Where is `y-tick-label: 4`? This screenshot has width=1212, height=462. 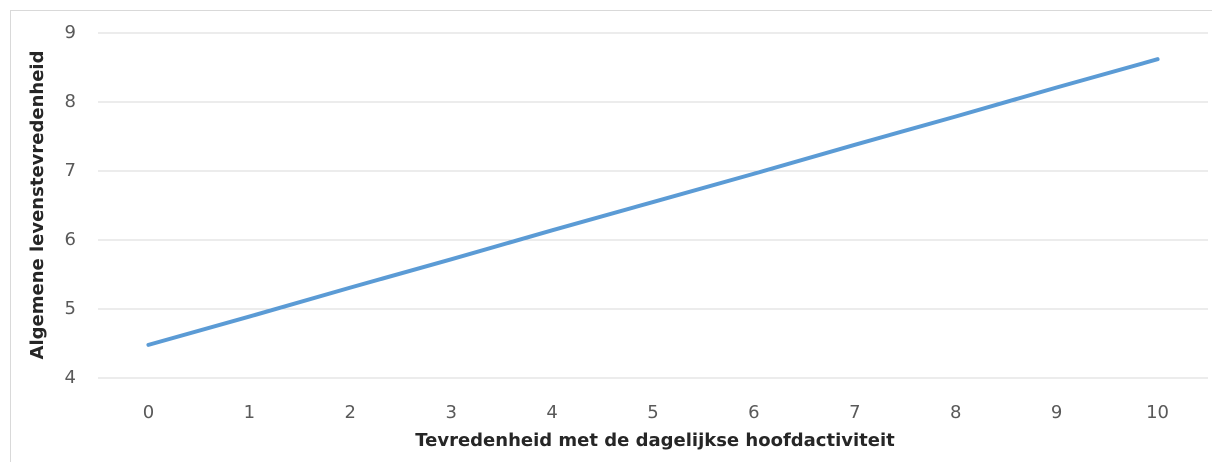 y-tick-label: 4 is located at coordinates (70, 377).